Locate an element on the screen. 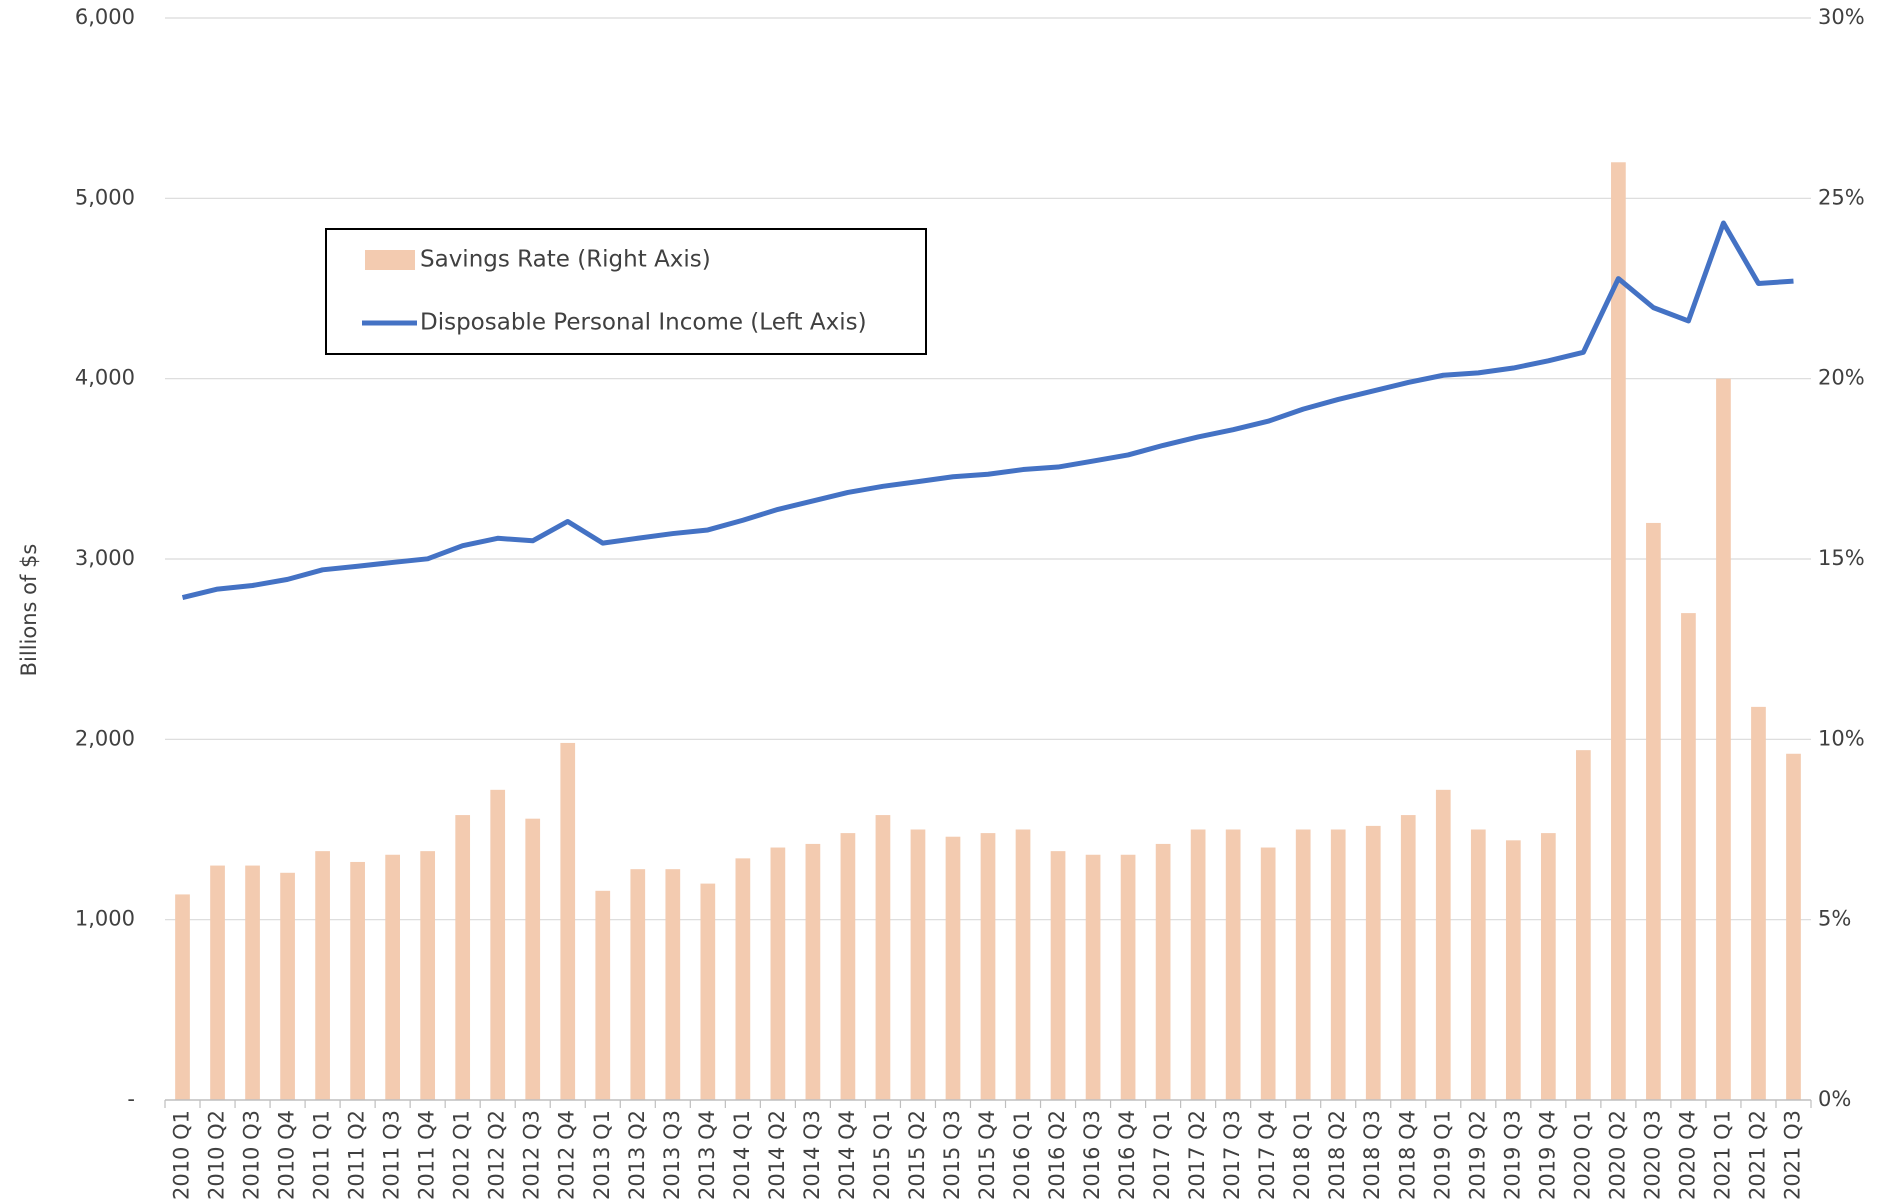 The width and height of the screenshot is (1893, 1199). legend-box is located at coordinates (626, 291).